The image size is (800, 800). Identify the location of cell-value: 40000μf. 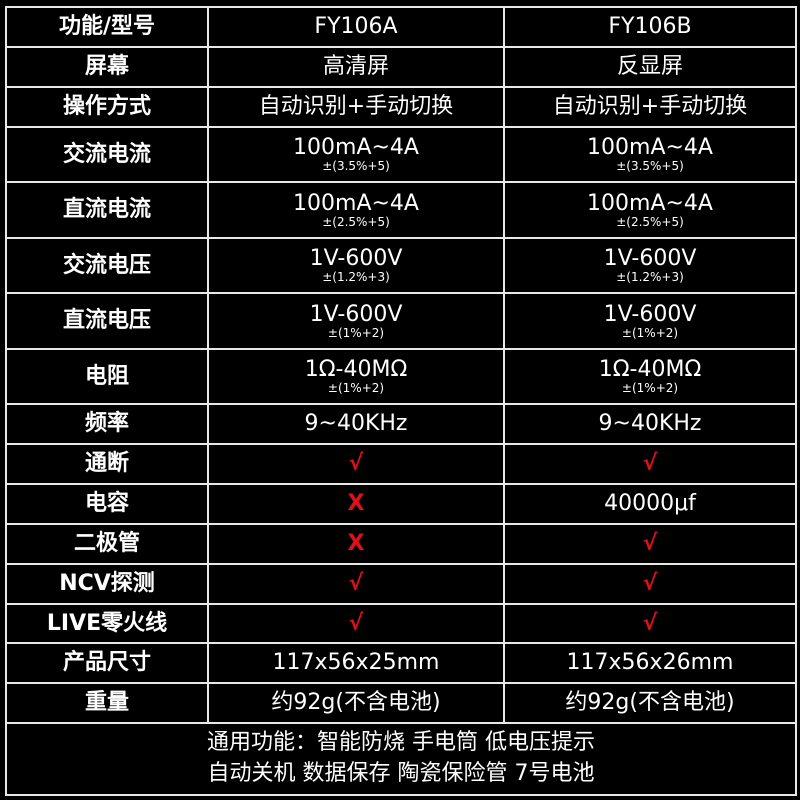
(650, 504).